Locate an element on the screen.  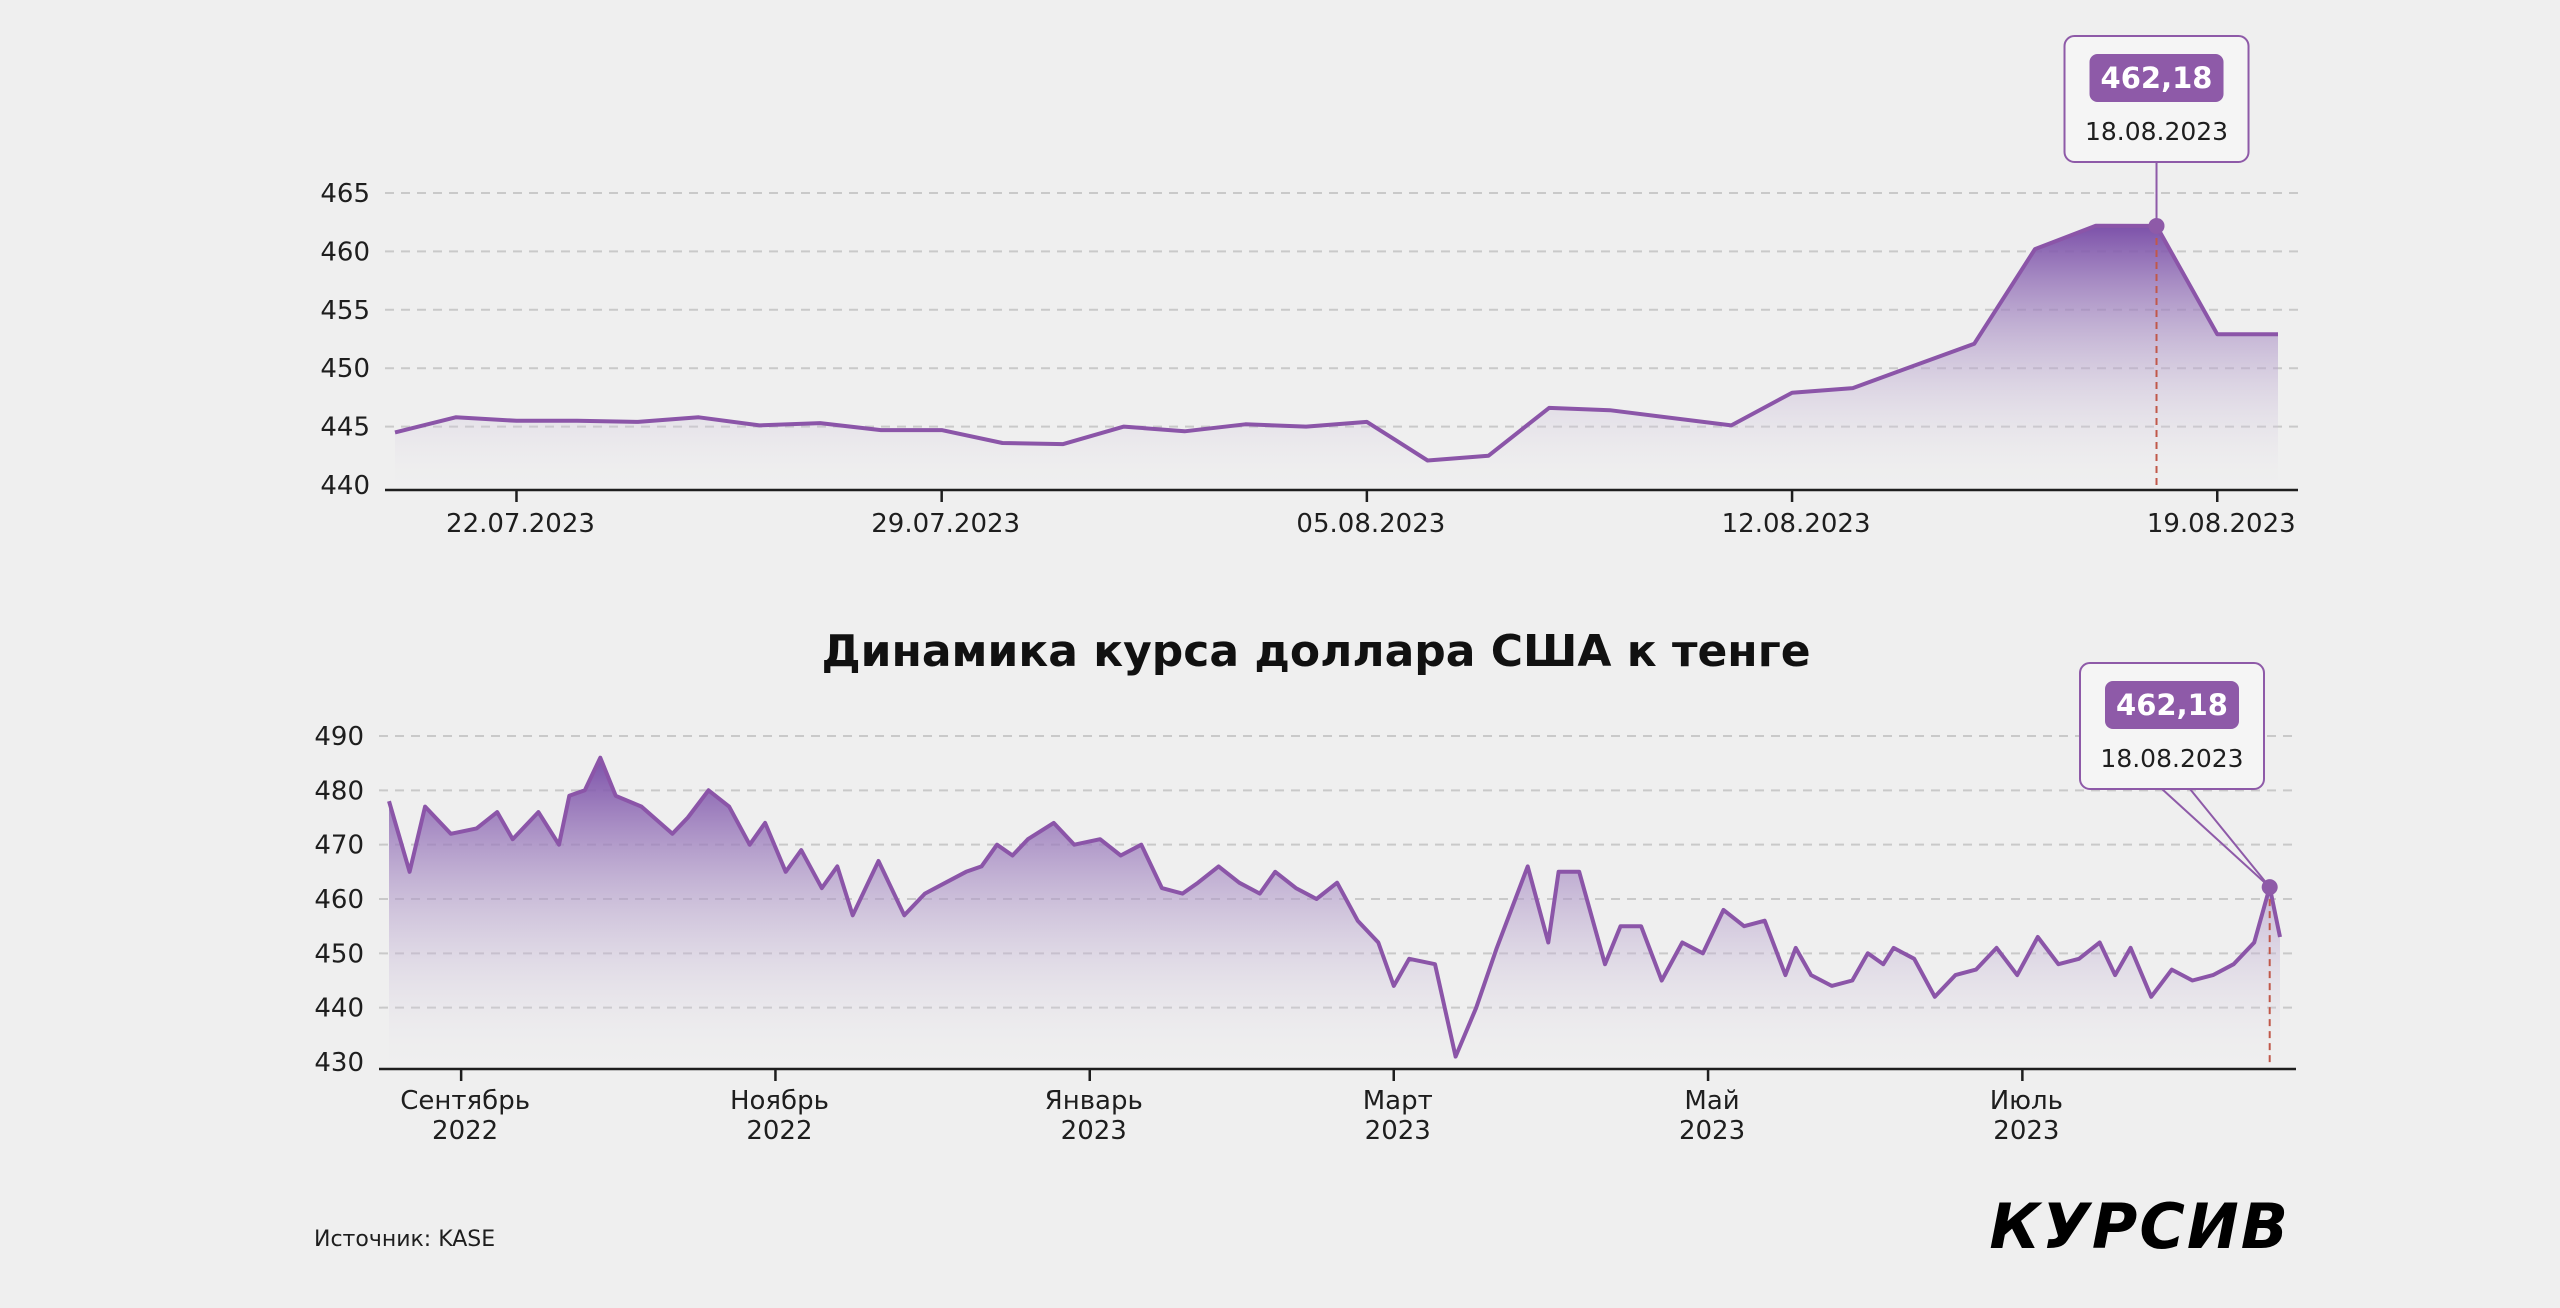
y-tick-label: 470 is located at coordinates (339, 846).